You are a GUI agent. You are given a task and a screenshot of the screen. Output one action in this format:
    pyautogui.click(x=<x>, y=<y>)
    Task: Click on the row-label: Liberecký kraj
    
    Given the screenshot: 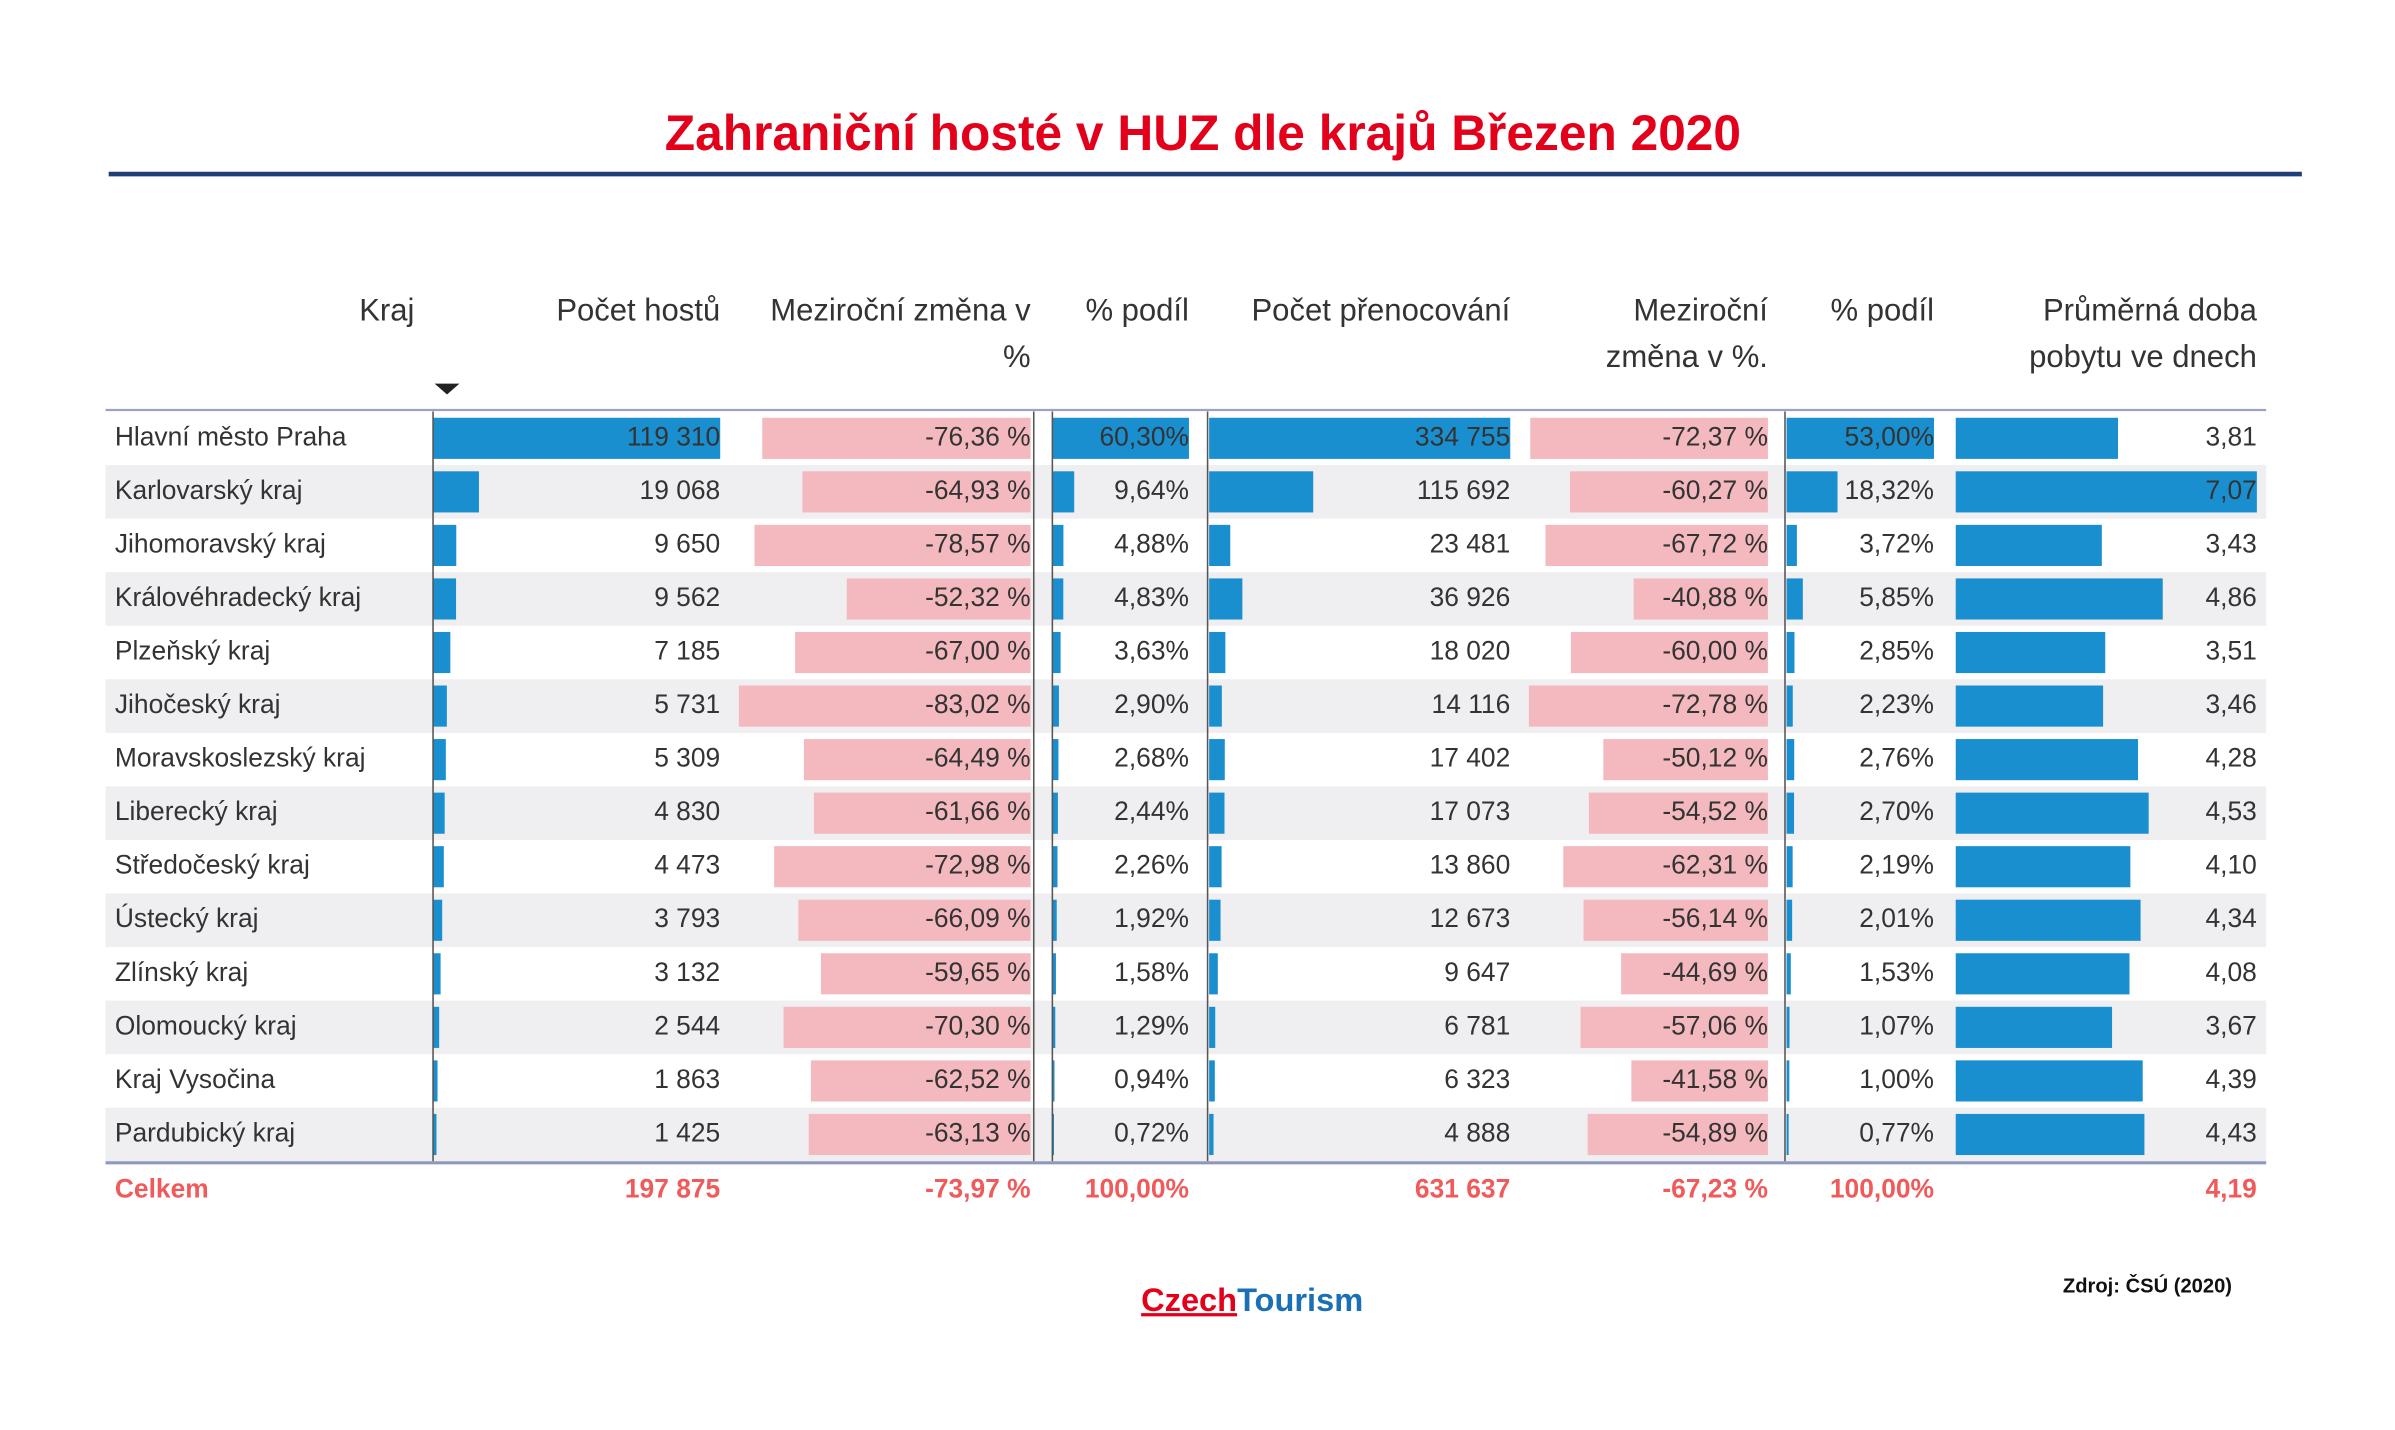 What is the action you would take?
    pyautogui.click(x=196, y=811)
    